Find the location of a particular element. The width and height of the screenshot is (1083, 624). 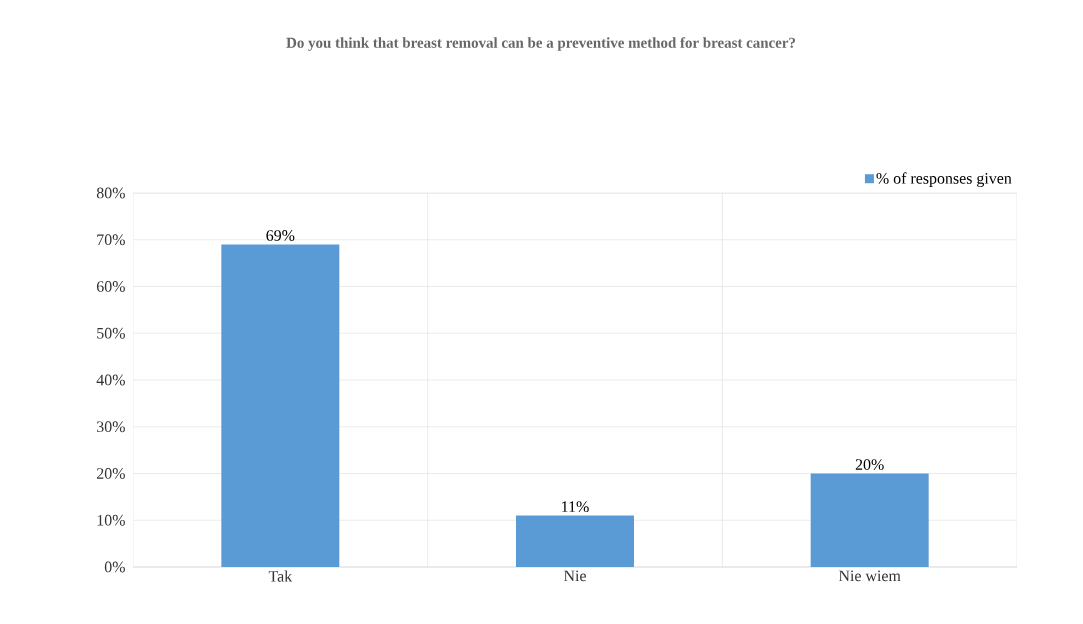

y-tick-label: 60% is located at coordinates (110, 286).